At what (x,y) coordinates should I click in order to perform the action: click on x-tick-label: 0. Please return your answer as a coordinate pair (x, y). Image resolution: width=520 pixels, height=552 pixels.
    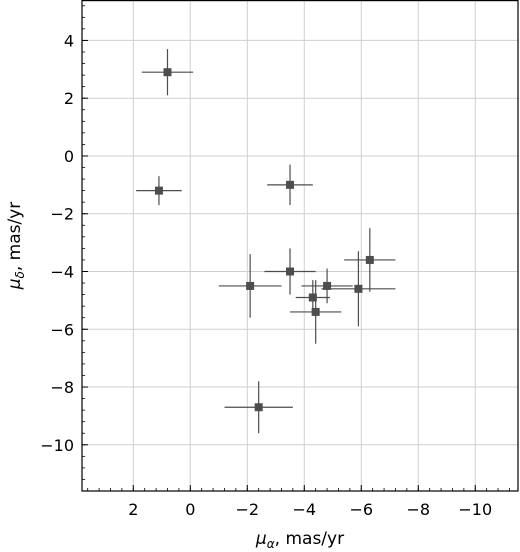
    Looking at the image, I should click on (190, 509).